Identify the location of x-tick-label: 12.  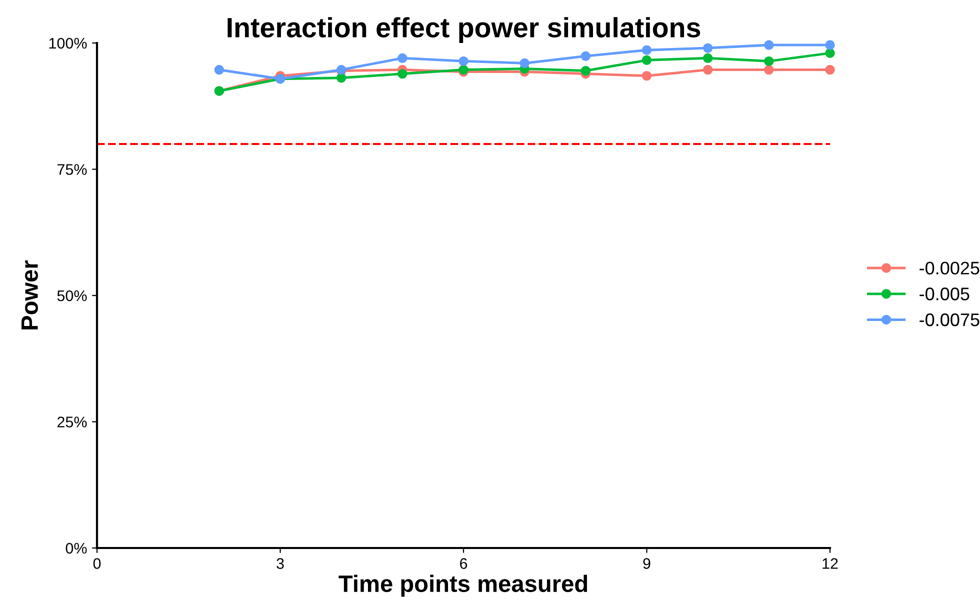
(830, 563).